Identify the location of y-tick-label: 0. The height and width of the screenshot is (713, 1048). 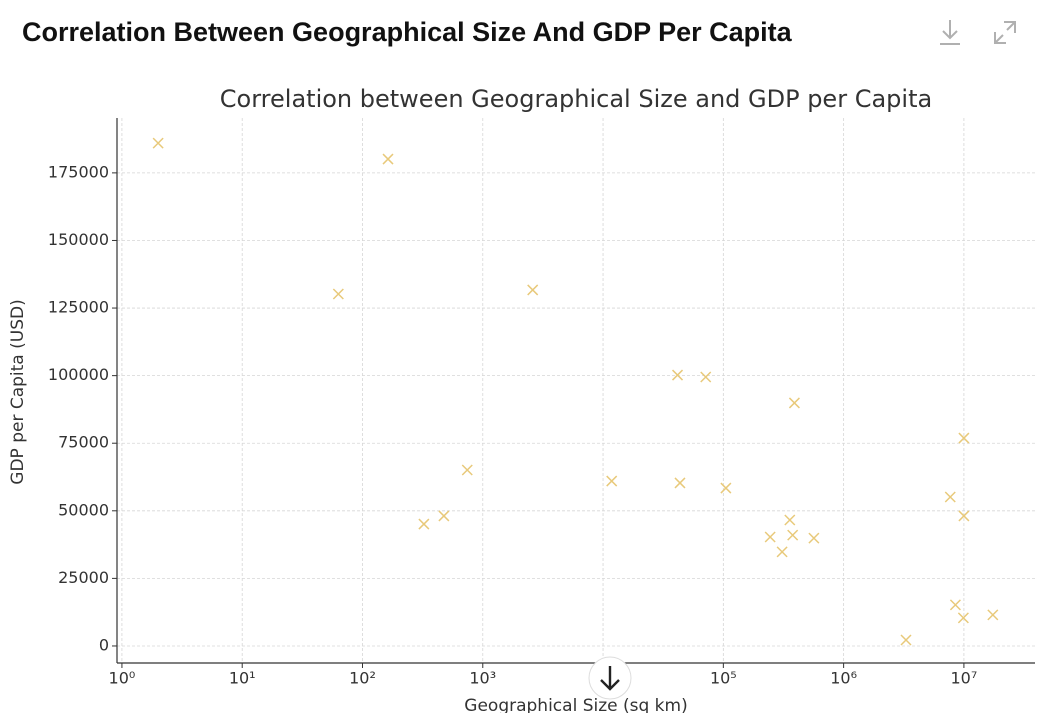
(104, 644).